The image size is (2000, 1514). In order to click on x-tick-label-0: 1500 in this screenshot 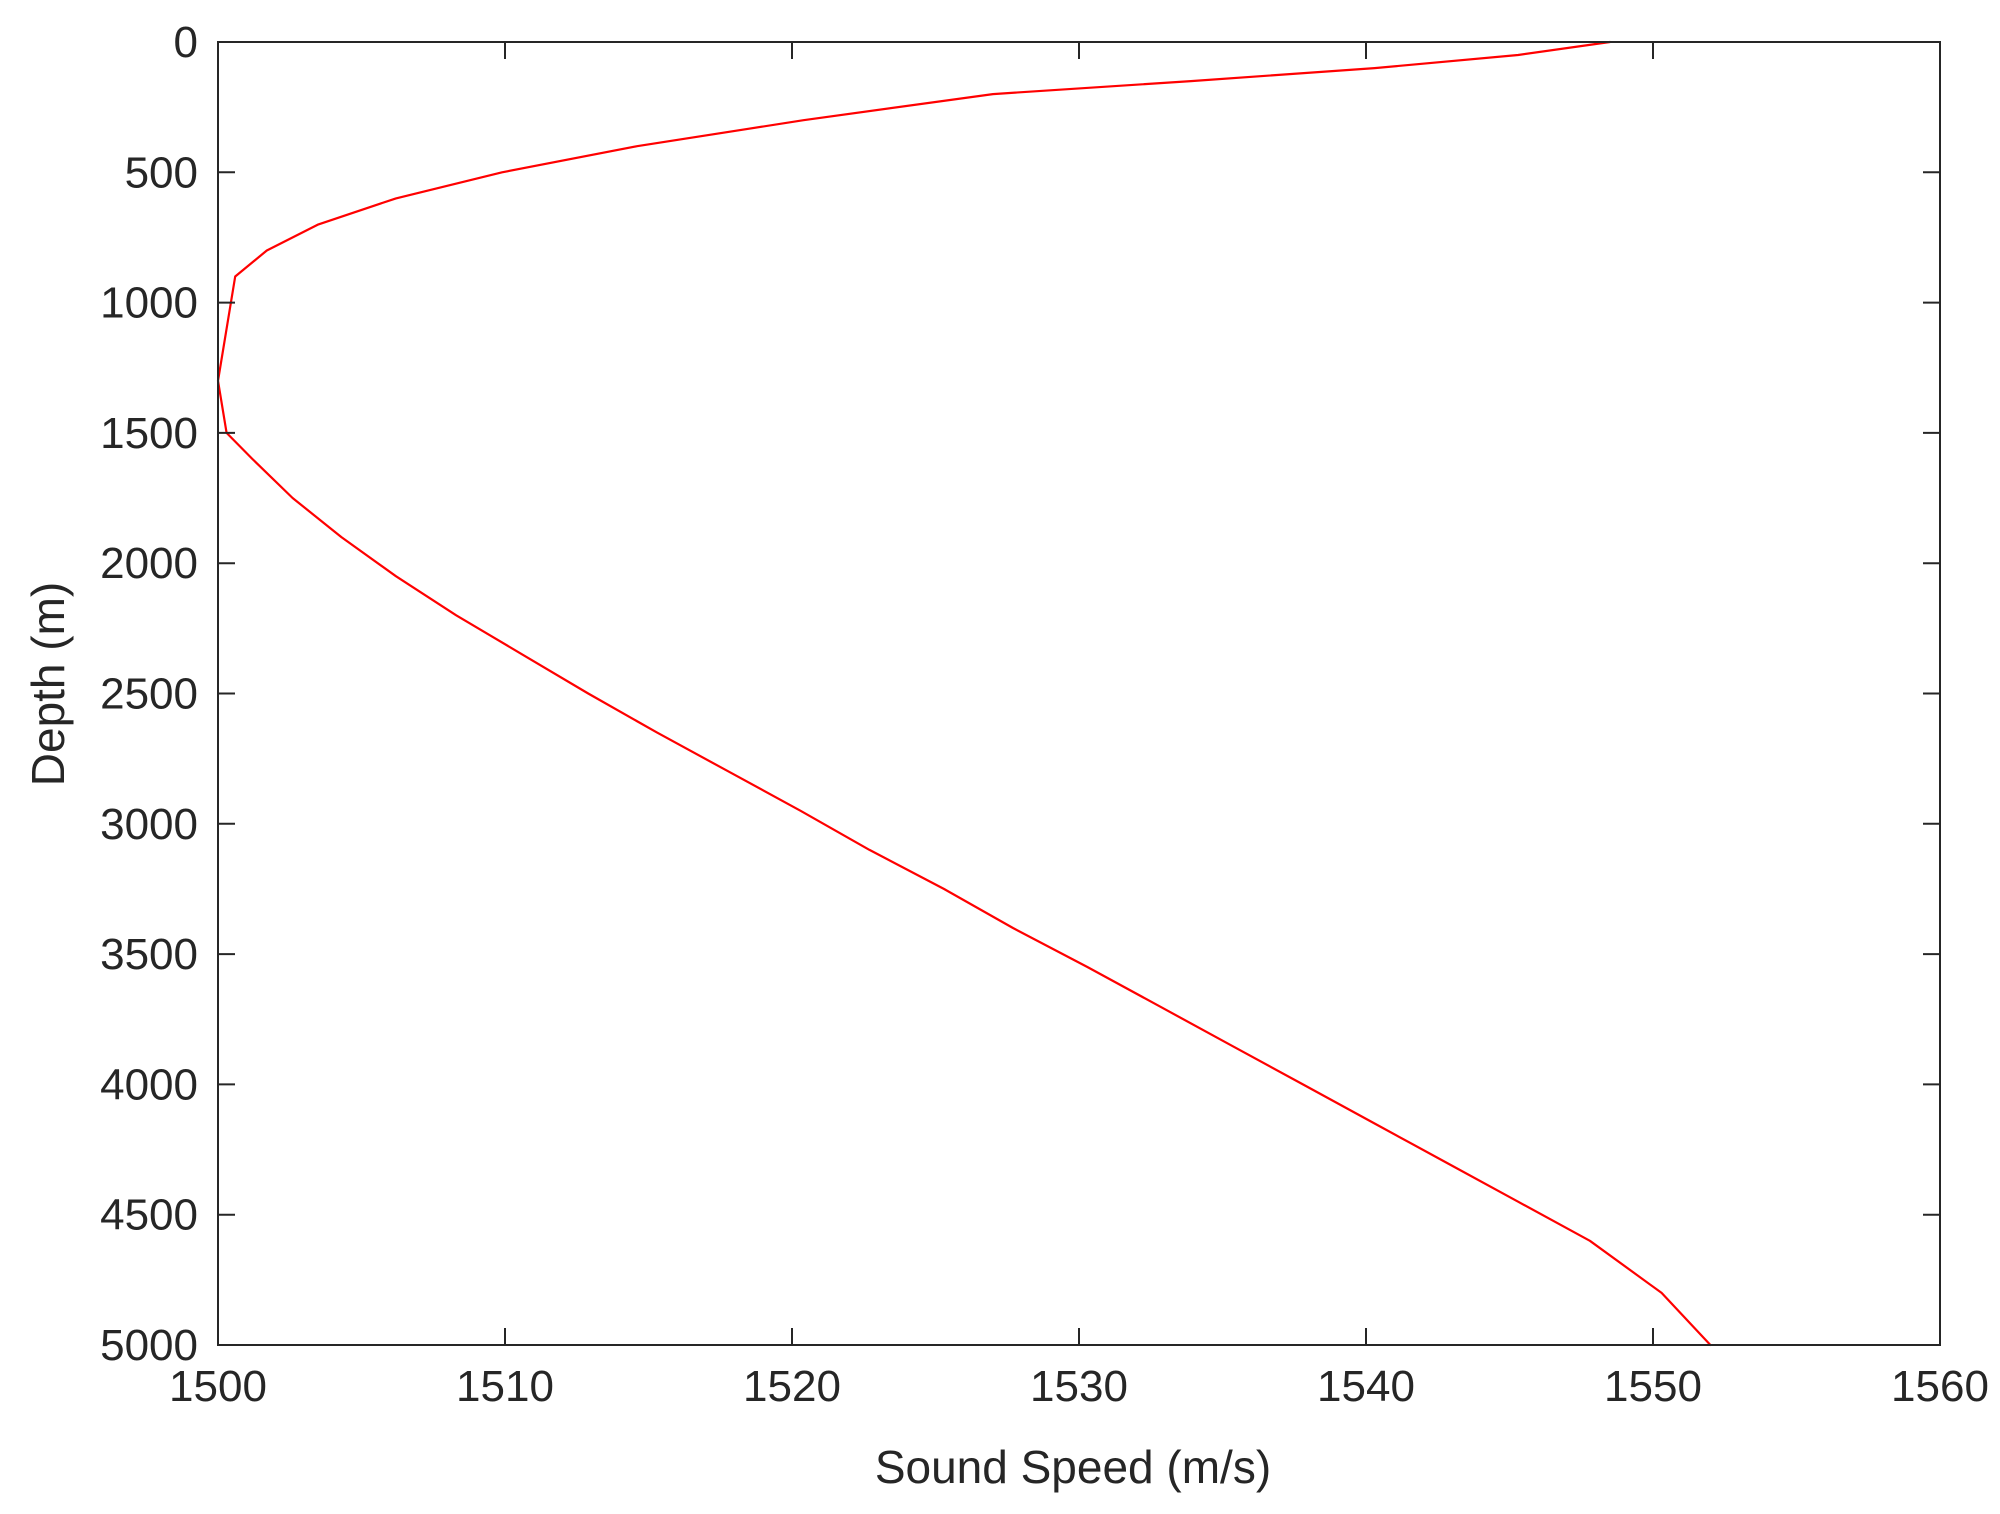, I will do `click(218, 1386)`.